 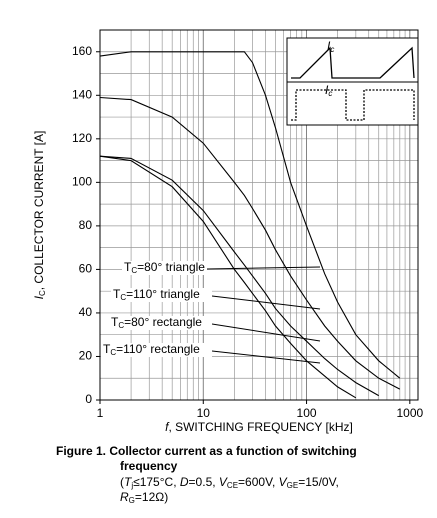 I want to click on caption-segment: D, so click(x=184, y=482).